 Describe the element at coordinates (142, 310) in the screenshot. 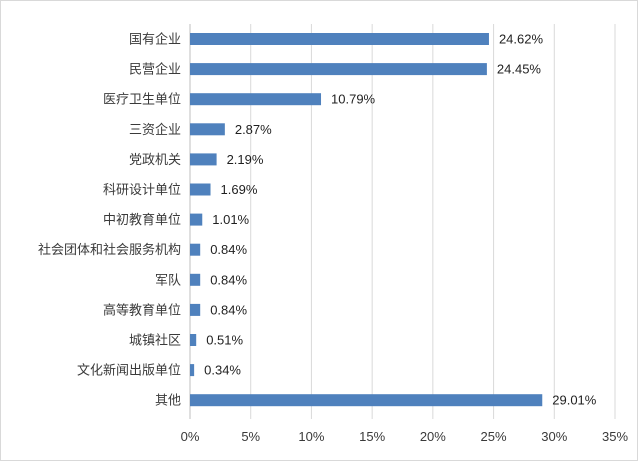

I see `category-label: 高等教育单位` at that location.